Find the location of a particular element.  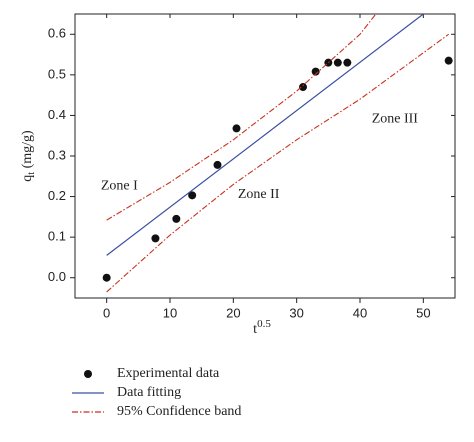

y-label-main: q is located at coordinates (27, 178).